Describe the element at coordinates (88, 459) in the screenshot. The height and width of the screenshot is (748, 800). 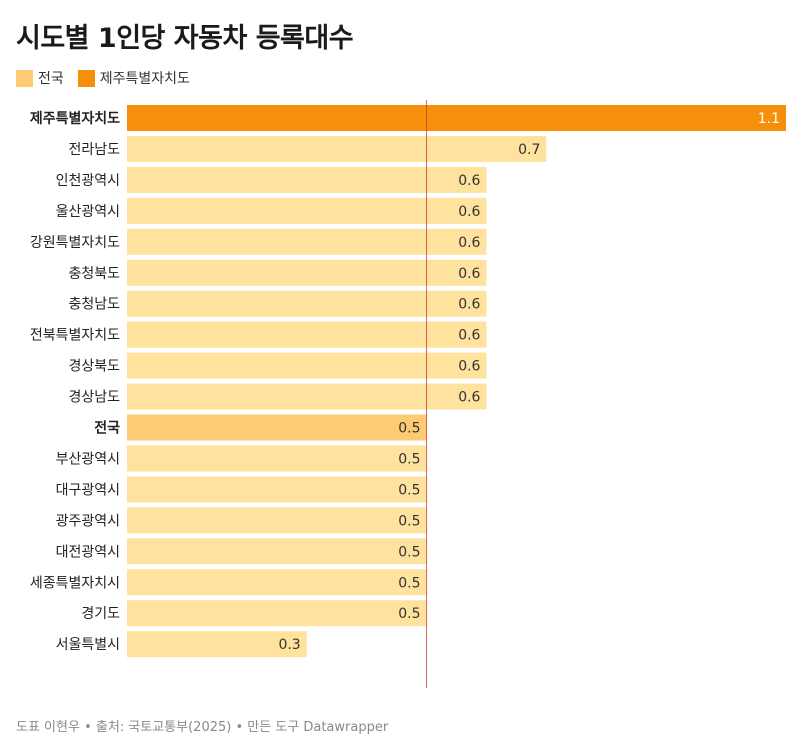
I see `category-label: 부산광역시` at that location.